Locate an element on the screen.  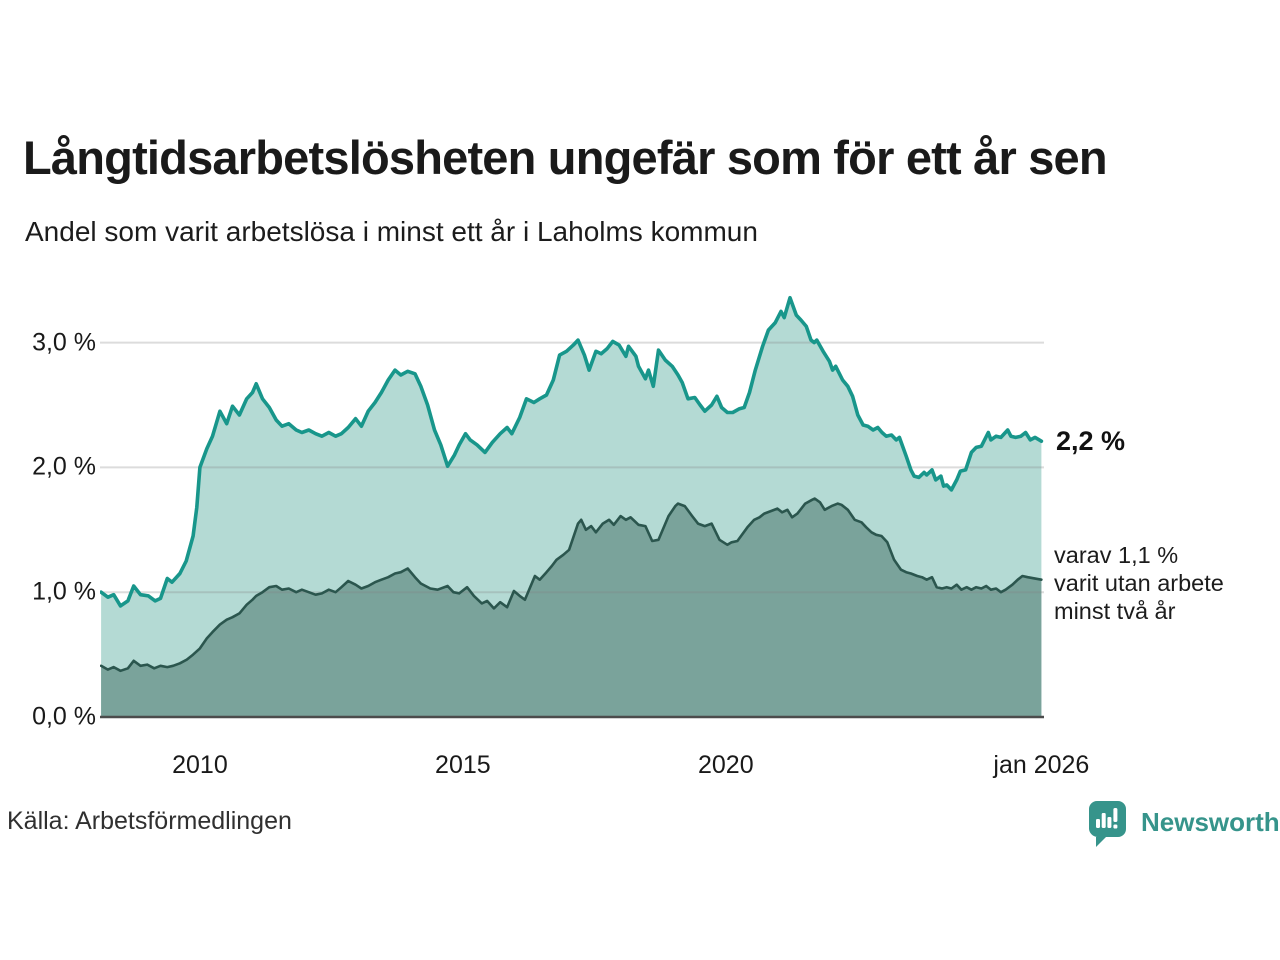
y-tick-label: 2,0 % is located at coordinates (64, 466).